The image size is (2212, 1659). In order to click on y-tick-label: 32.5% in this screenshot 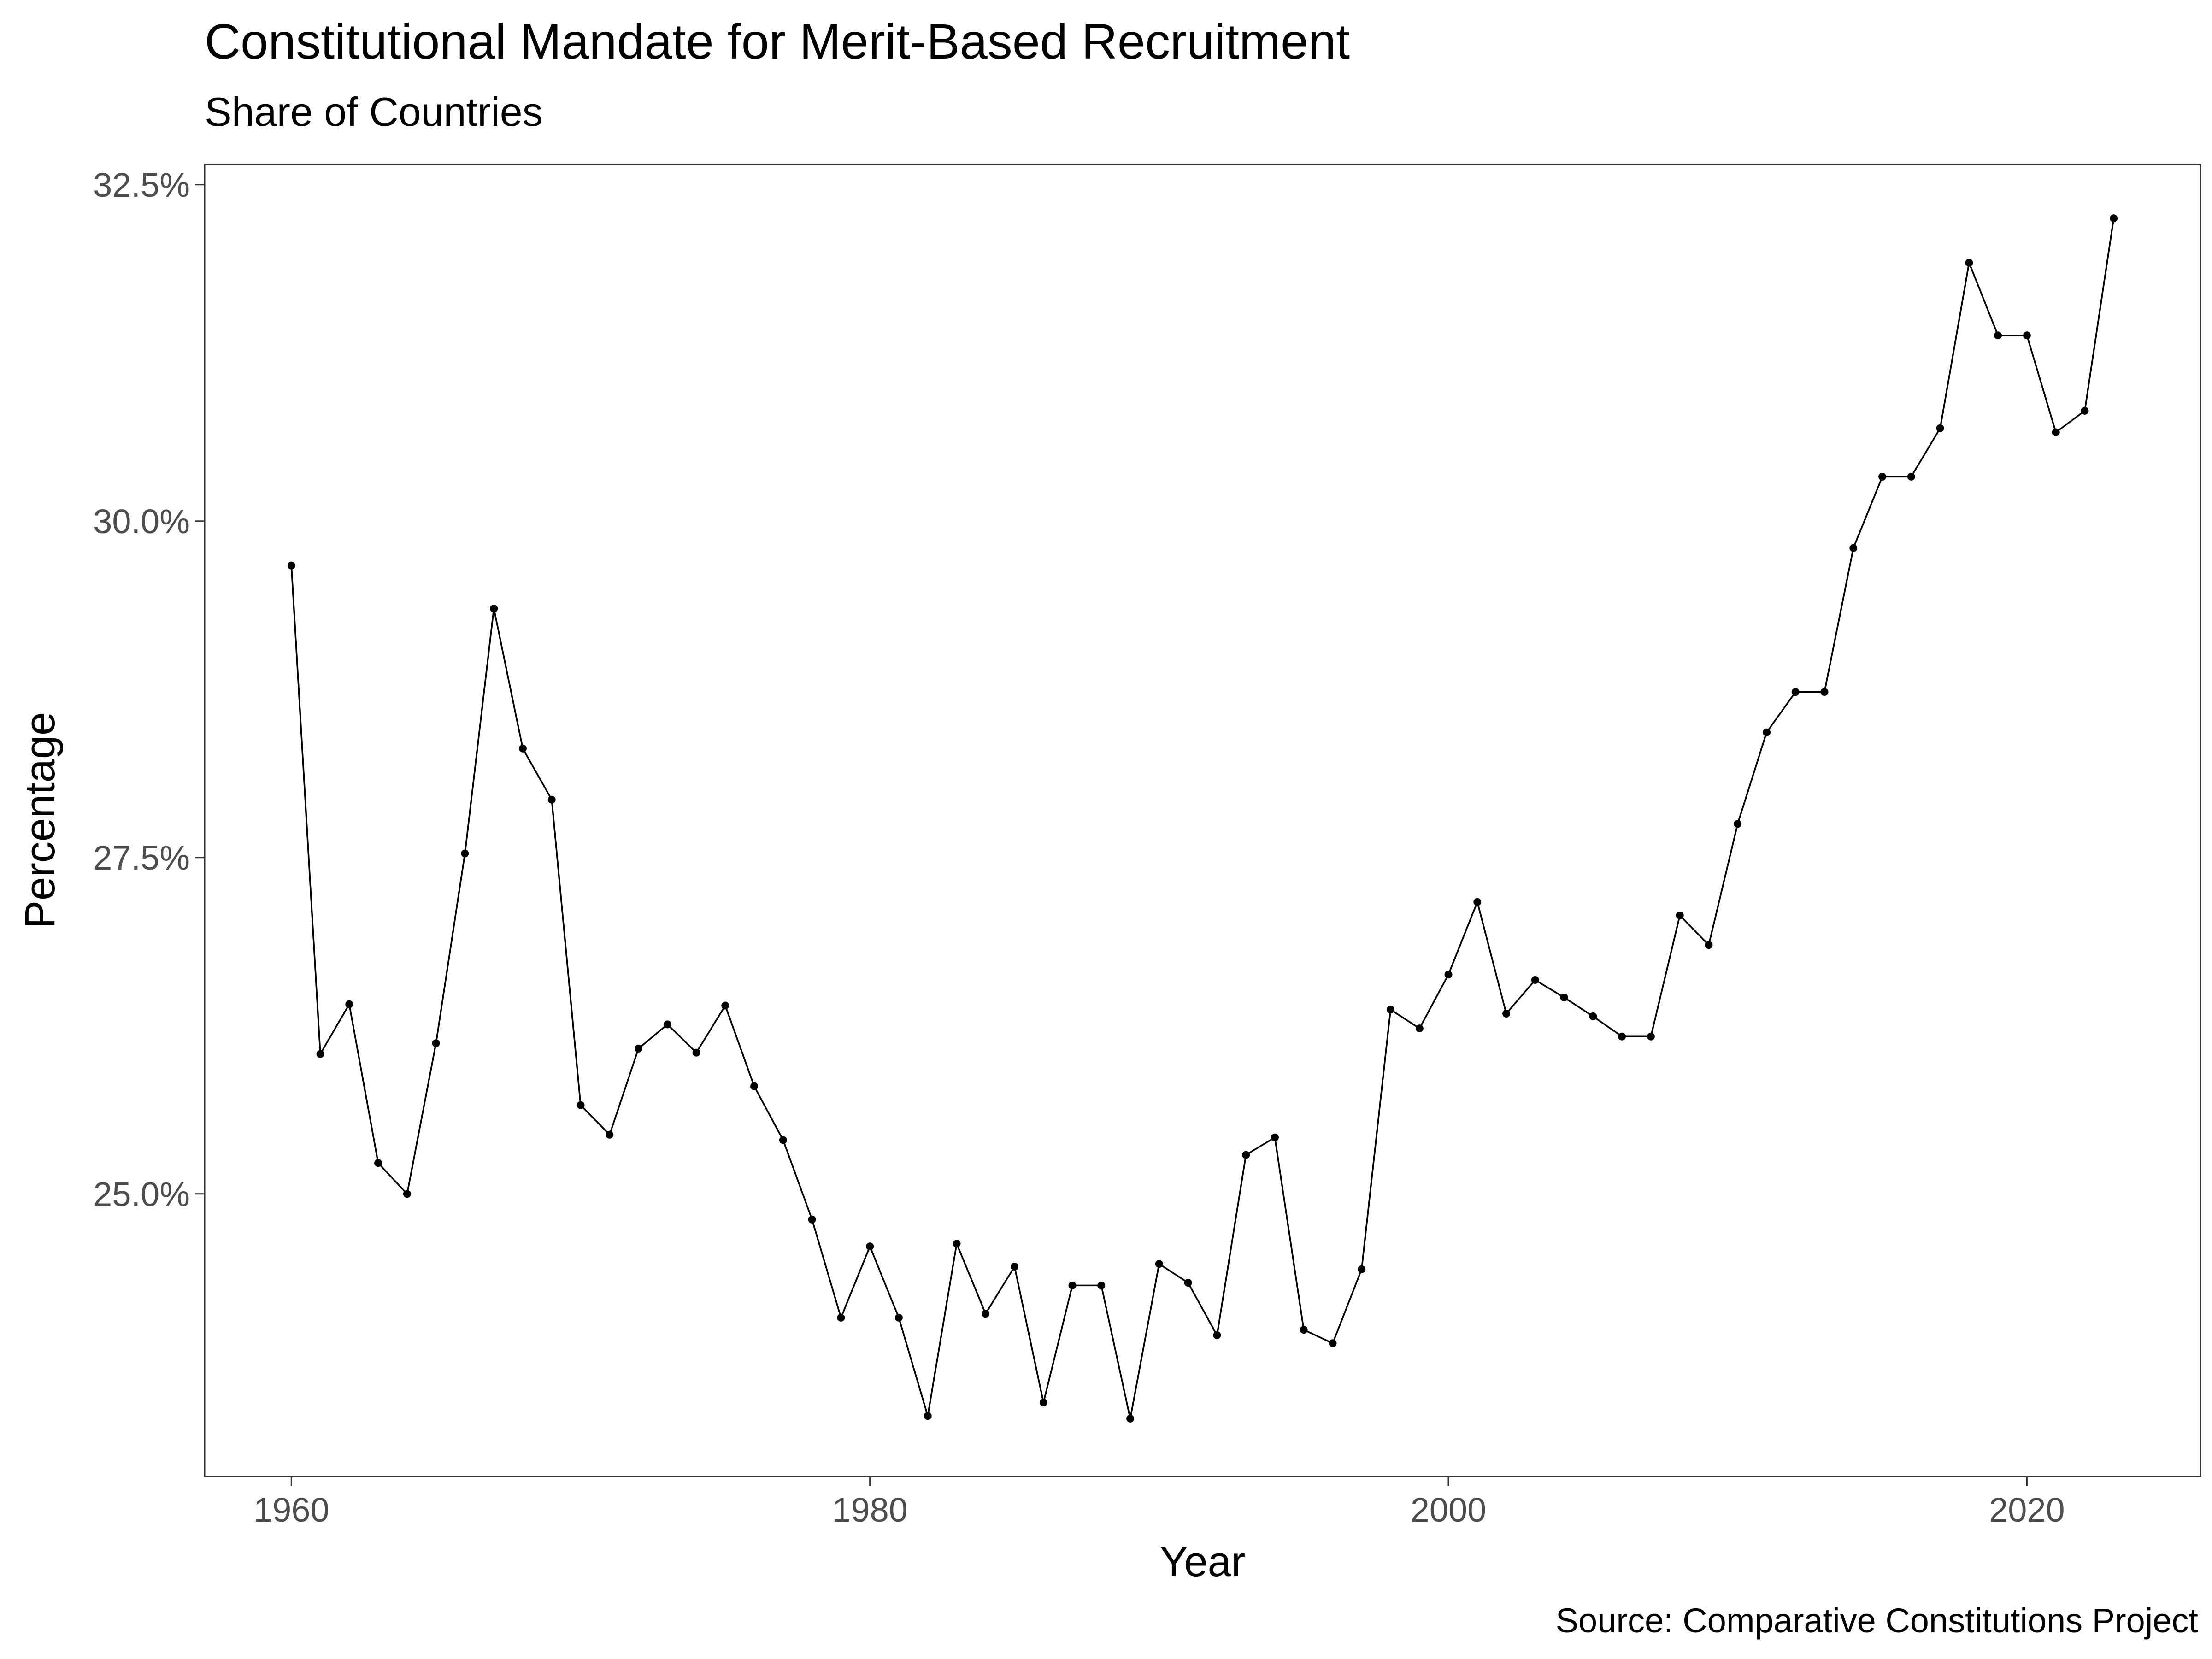, I will do `click(141, 185)`.